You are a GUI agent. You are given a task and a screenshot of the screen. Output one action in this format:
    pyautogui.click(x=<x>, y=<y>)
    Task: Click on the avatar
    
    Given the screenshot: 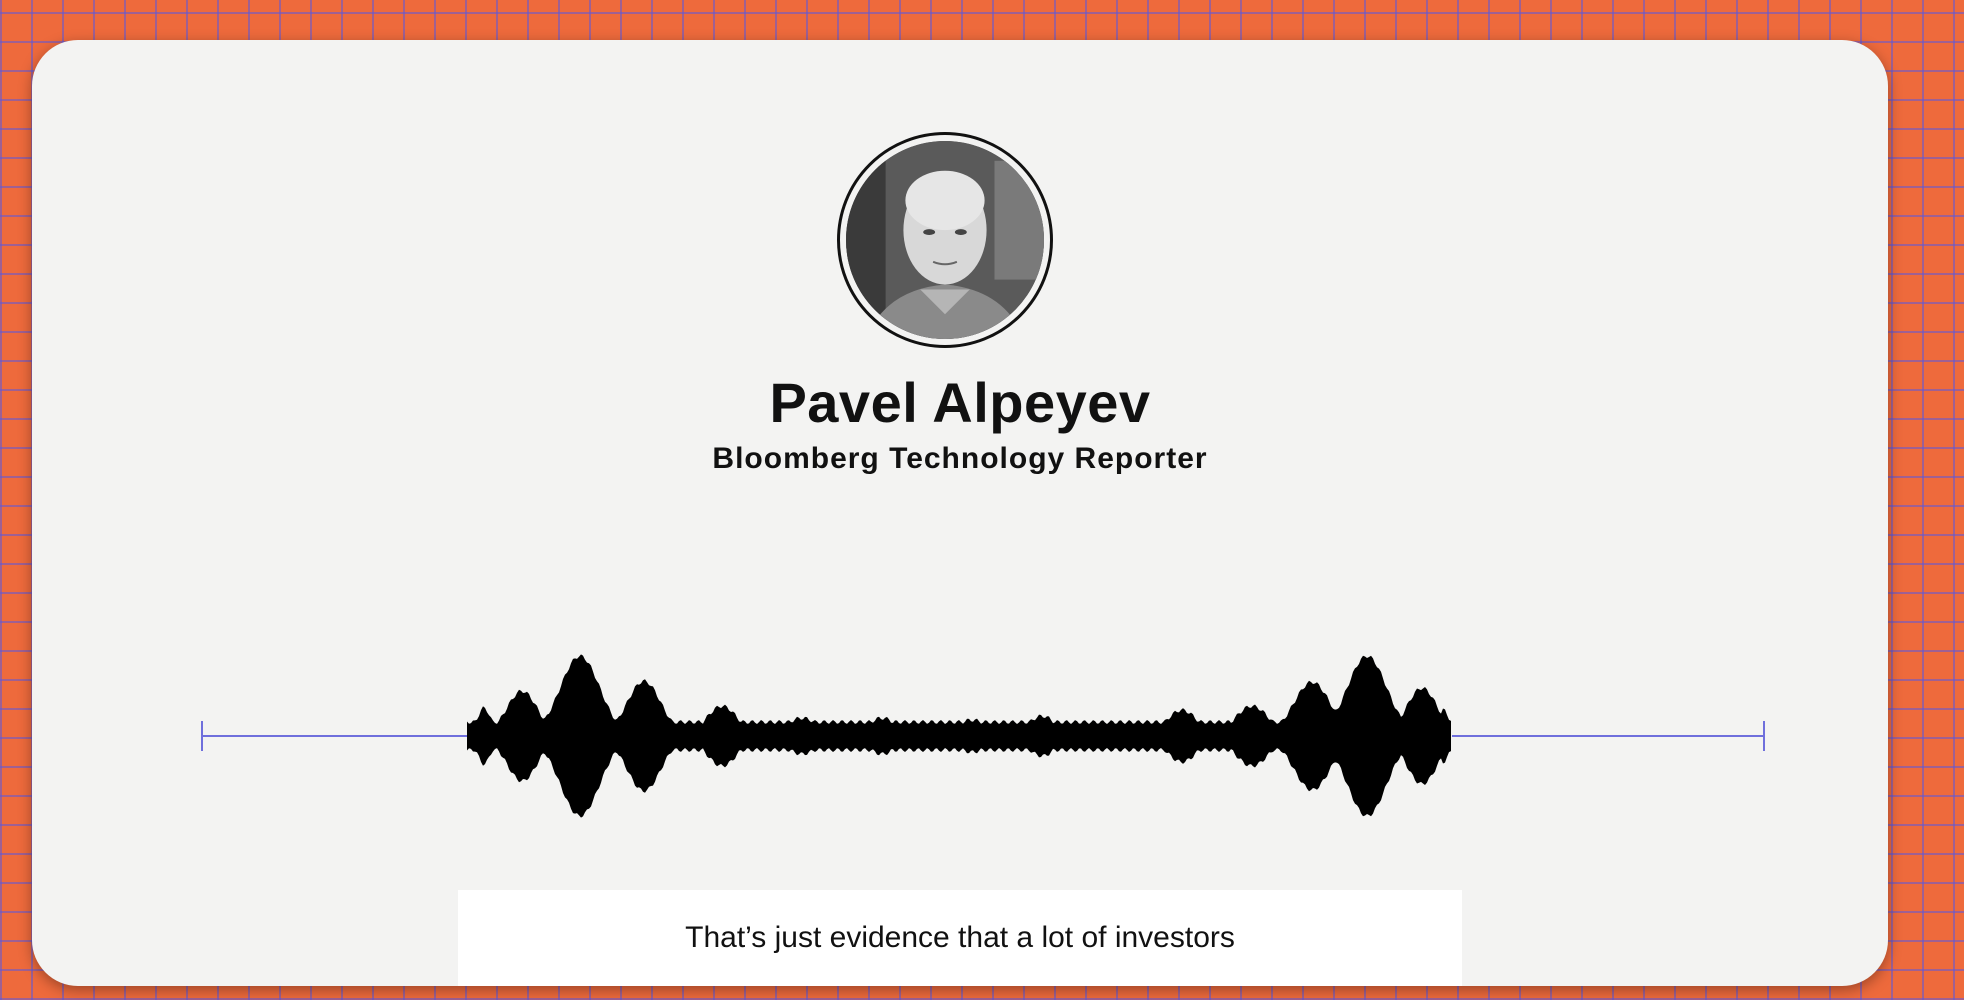 What is the action you would take?
    pyautogui.click(x=945, y=240)
    